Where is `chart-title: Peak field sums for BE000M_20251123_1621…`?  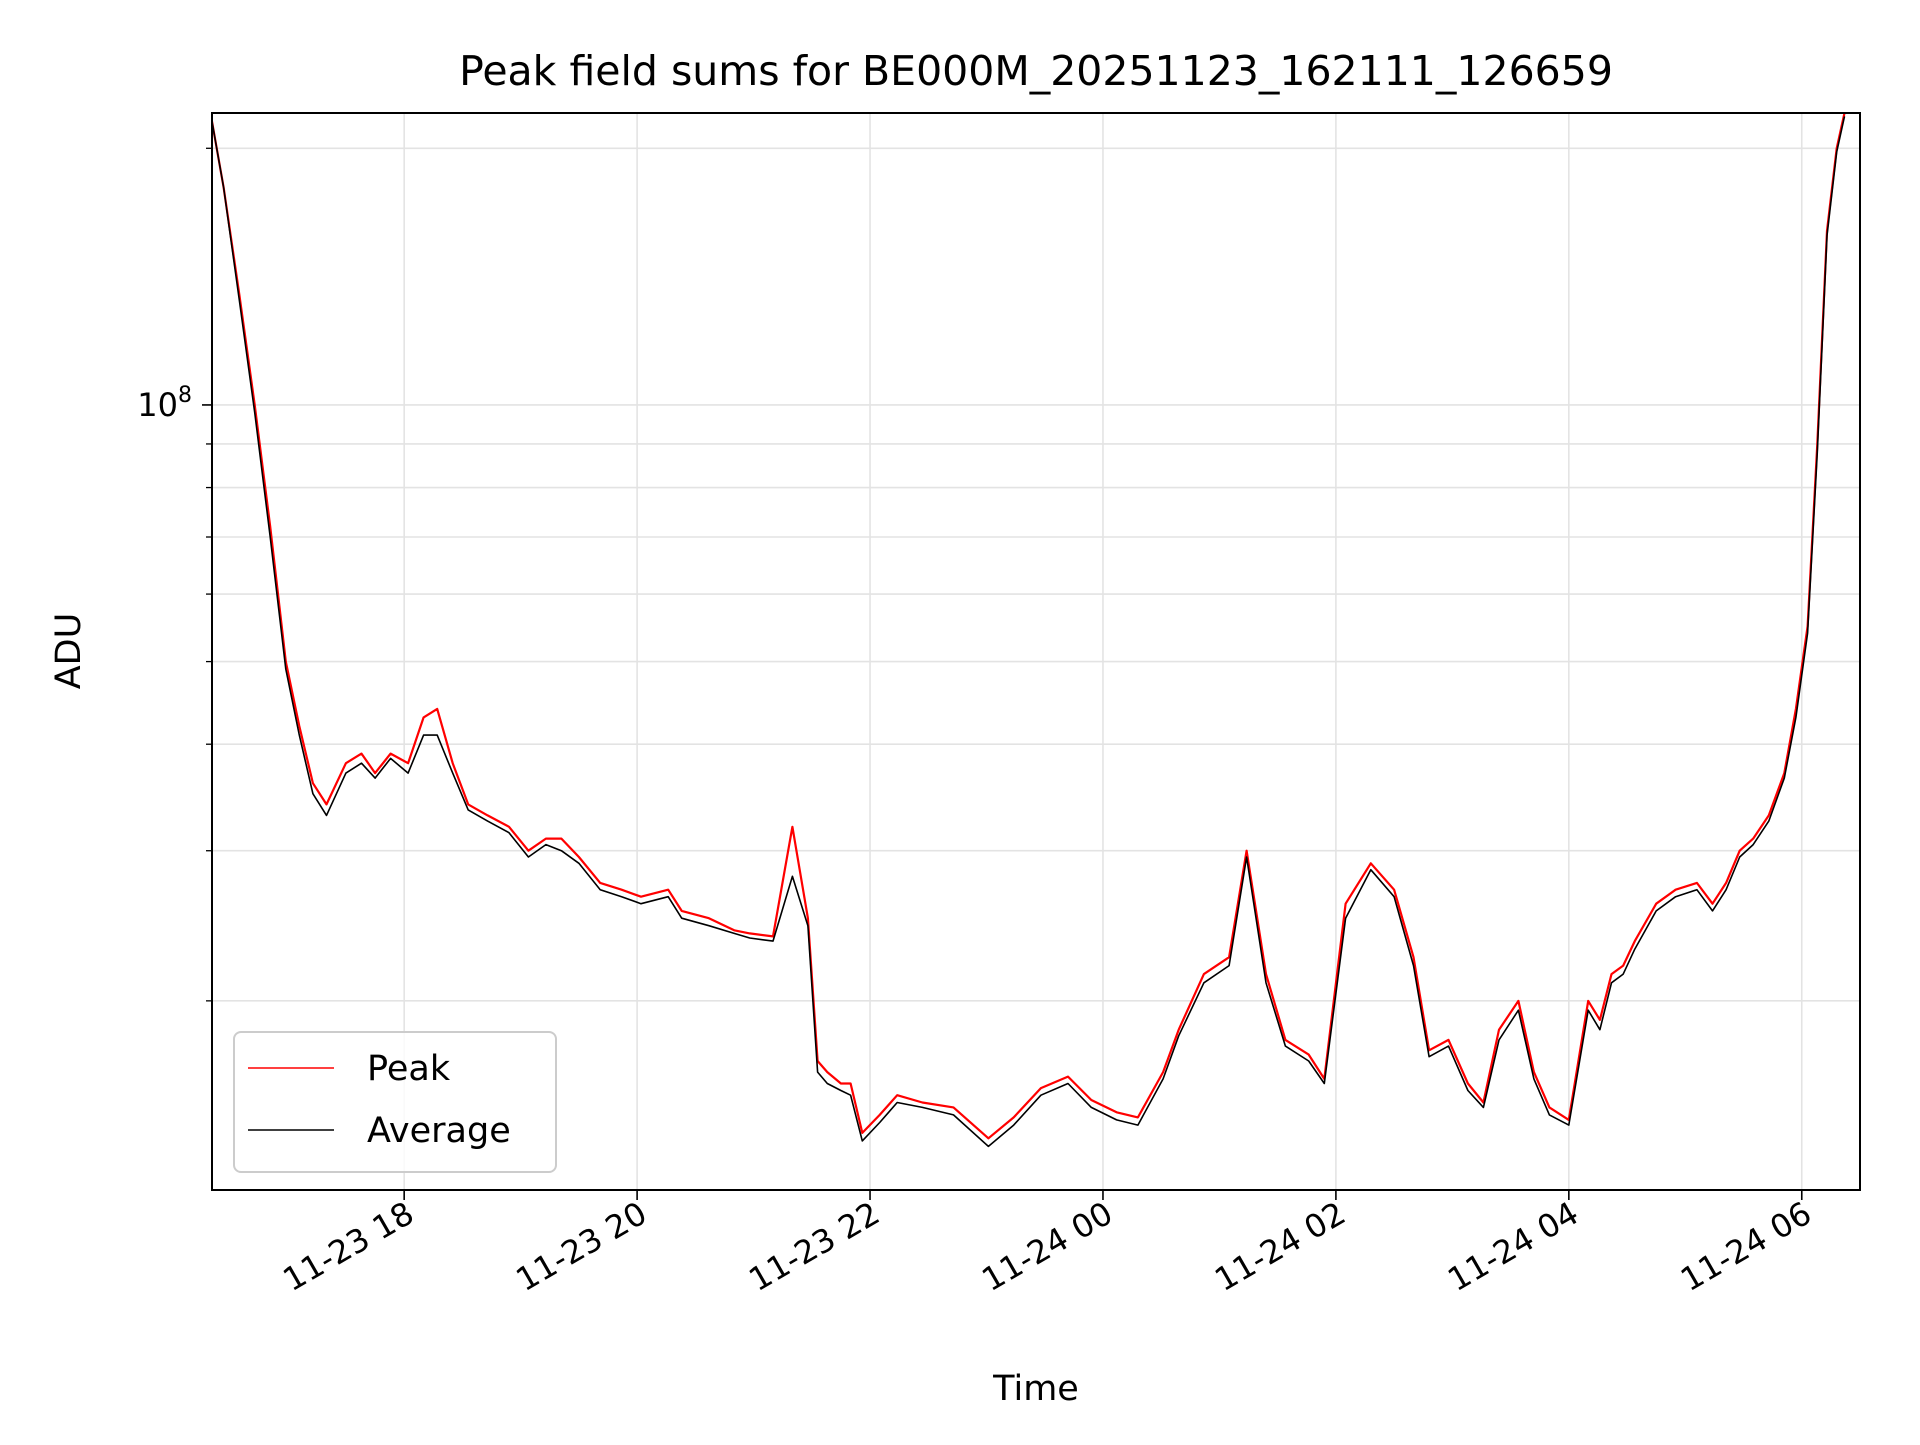
chart-title: Peak field sums for BE000M_20251123_1621… is located at coordinates (1036, 71).